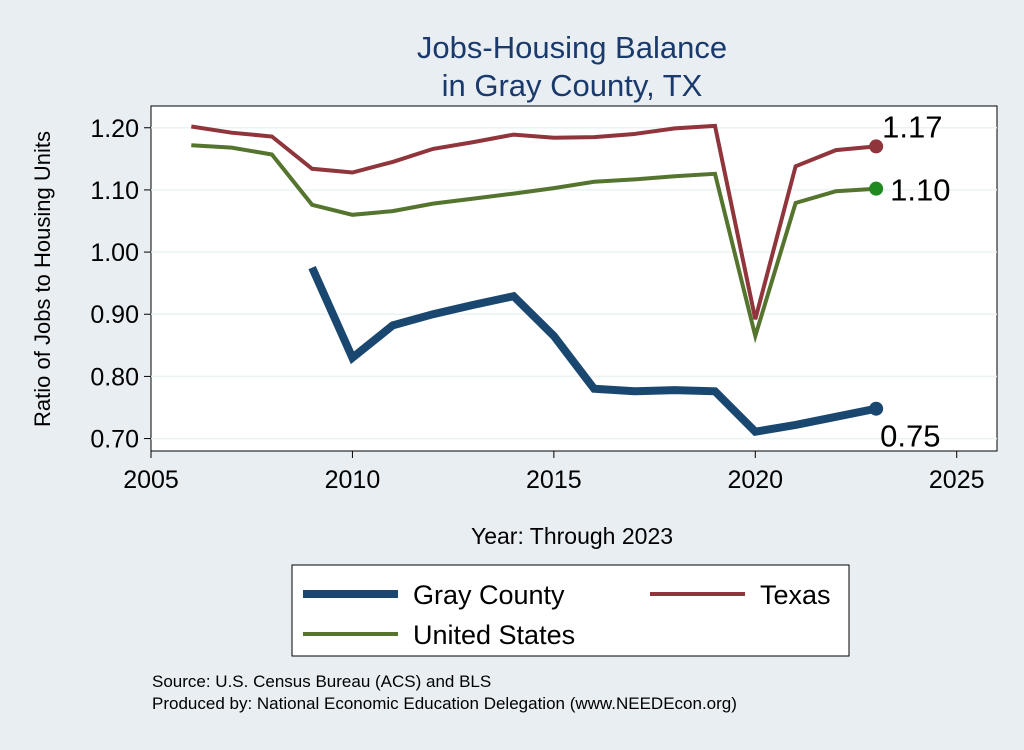 The image size is (1024, 750). Describe the element at coordinates (876, 408) in the screenshot. I see `end-marker-gray-county` at that location.